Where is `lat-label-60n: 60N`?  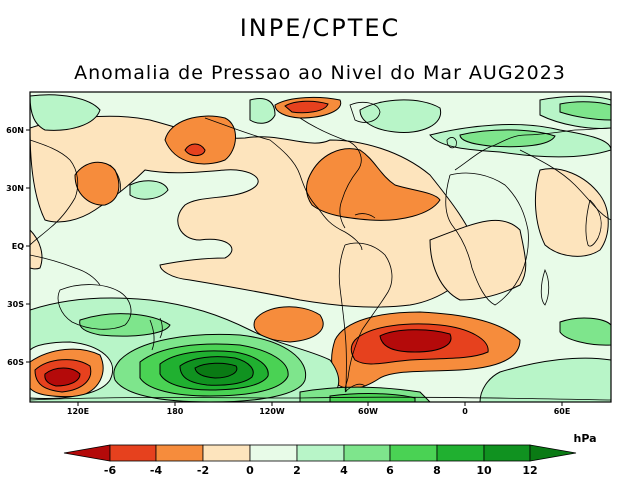
lat-label-60n: 60N is located at coordinates (15, 130).